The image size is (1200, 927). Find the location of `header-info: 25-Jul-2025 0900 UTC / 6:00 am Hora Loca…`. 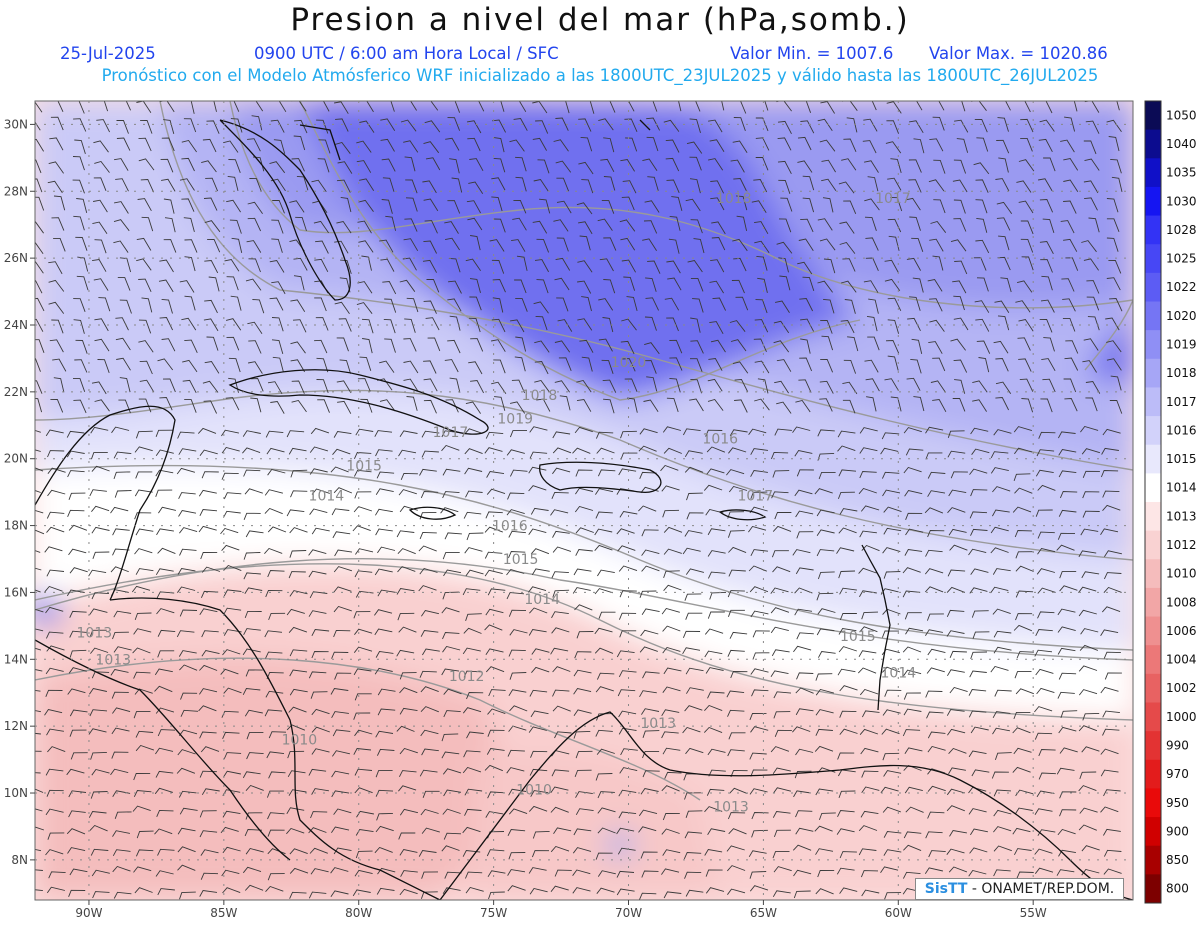

header-info: 25-Jul-2025 0900 UTC / 6:00 am Hora Loca… is located at coordinates (600, 55).